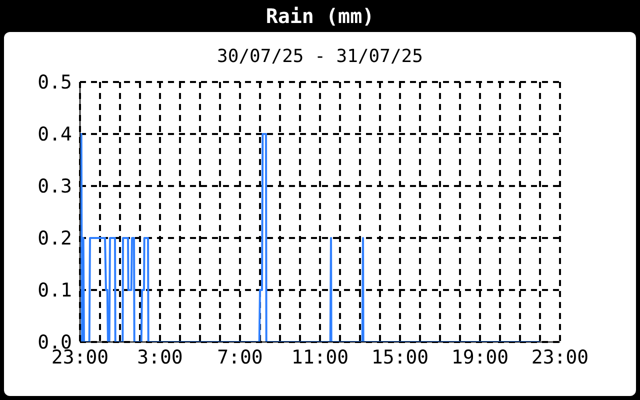 This screenshot has height=400, width=640. What do you see at coordinates (55, 135) in the screenshot?
I see `y-tick-label: 0.4` at bounding box center [55, 135].